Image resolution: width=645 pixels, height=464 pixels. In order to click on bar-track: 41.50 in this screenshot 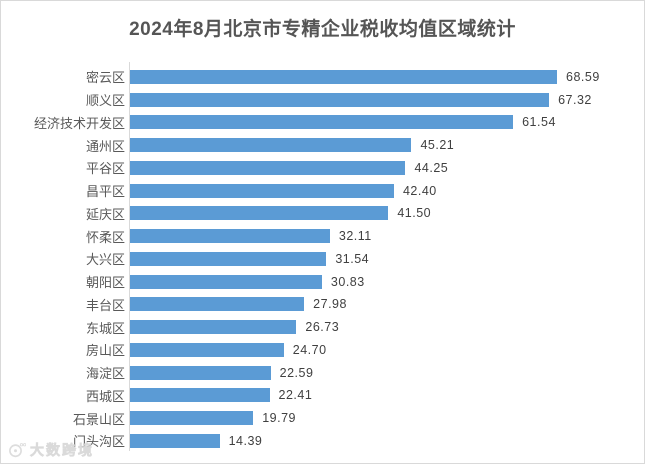, I will do `click(387, 213)`.